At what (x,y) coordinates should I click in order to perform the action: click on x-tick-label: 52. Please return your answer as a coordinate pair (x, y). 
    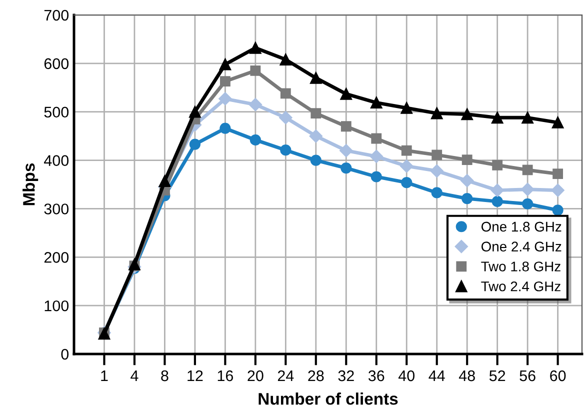
    Looking at the image, I should click on (497, 376).